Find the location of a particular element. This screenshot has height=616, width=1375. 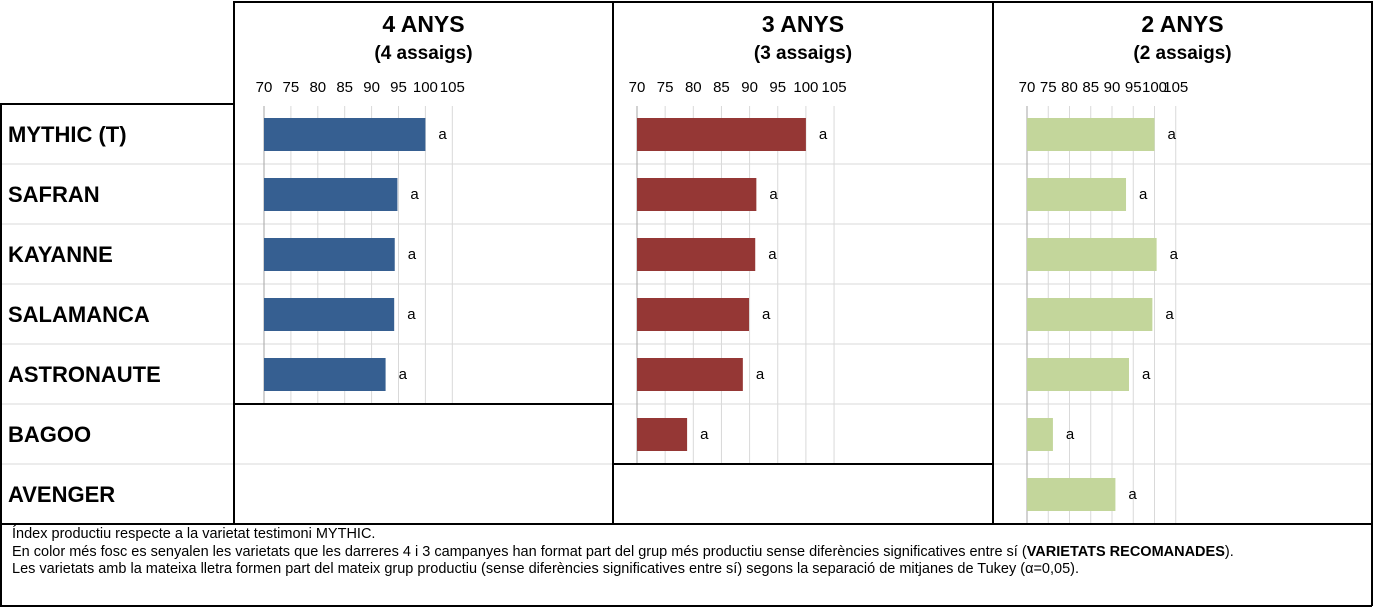

panel-title: 2 ANYS is located at coordinates (1182, 24).